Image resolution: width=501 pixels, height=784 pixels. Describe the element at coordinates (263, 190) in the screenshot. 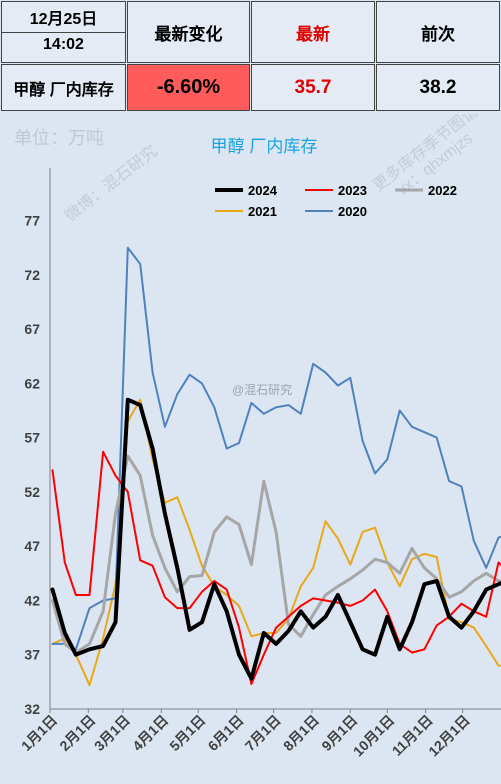

I see `legend-label-2024: 2024` at that location.